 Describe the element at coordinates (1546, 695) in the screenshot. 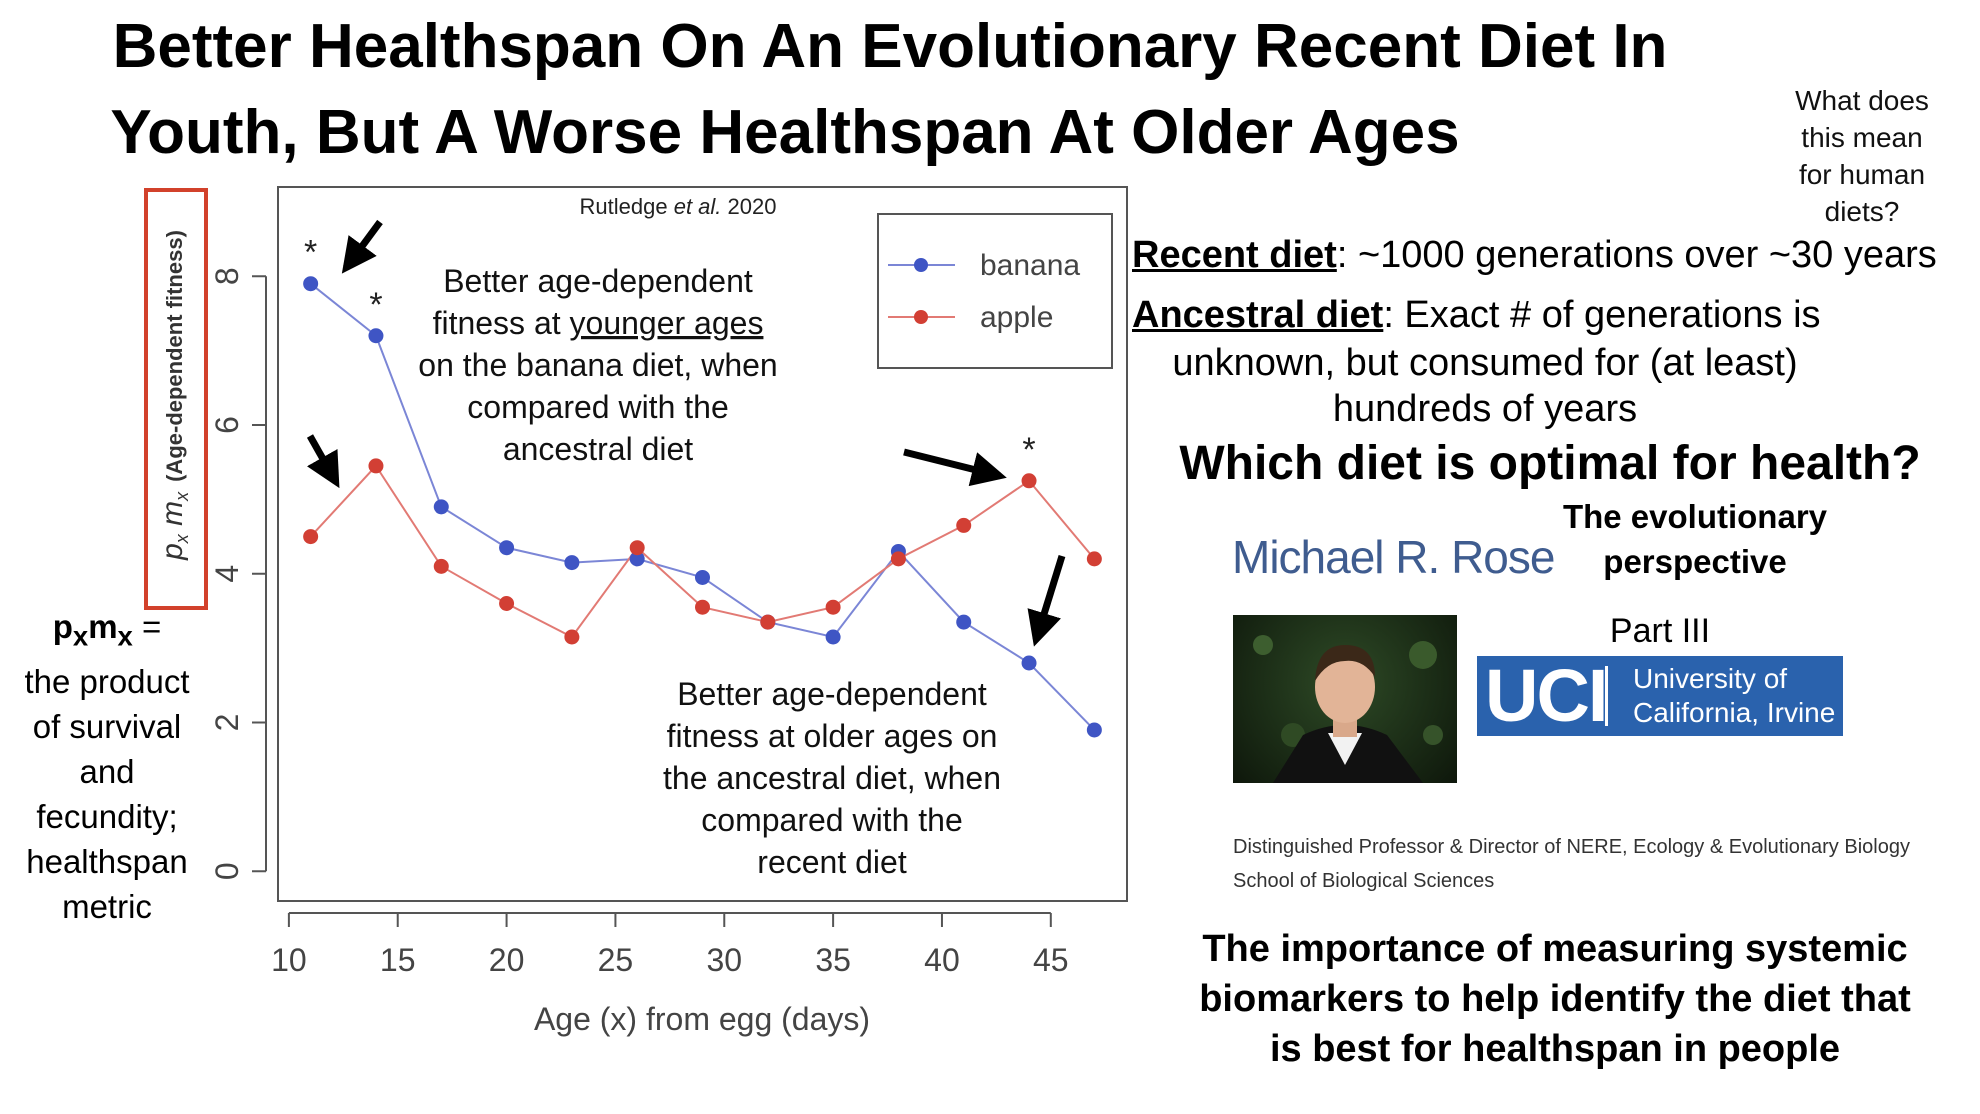

I see `uci-logo-text: UCI` at that location.